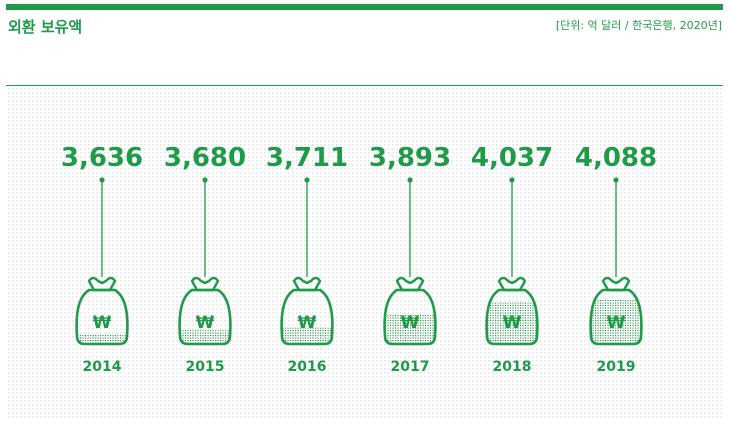  Describe the element at coordinates (616, 158) in the screenshot. I see `value-label: 4,088` at that location.